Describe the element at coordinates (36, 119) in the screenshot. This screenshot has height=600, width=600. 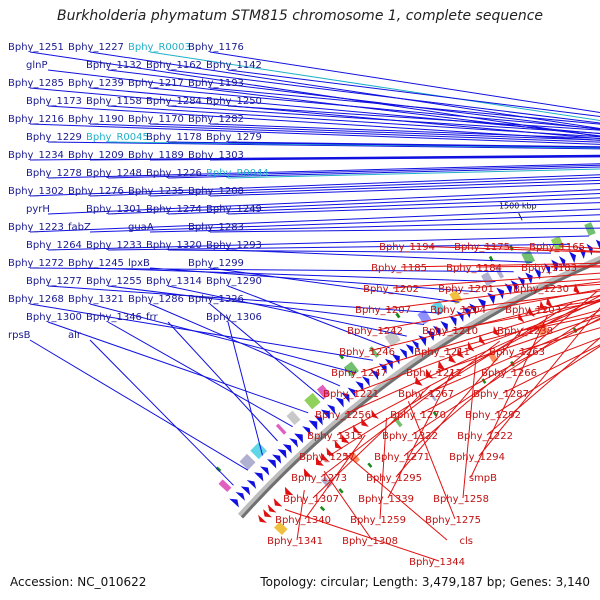
I see `gene-label: Bphy_1216` at that location.